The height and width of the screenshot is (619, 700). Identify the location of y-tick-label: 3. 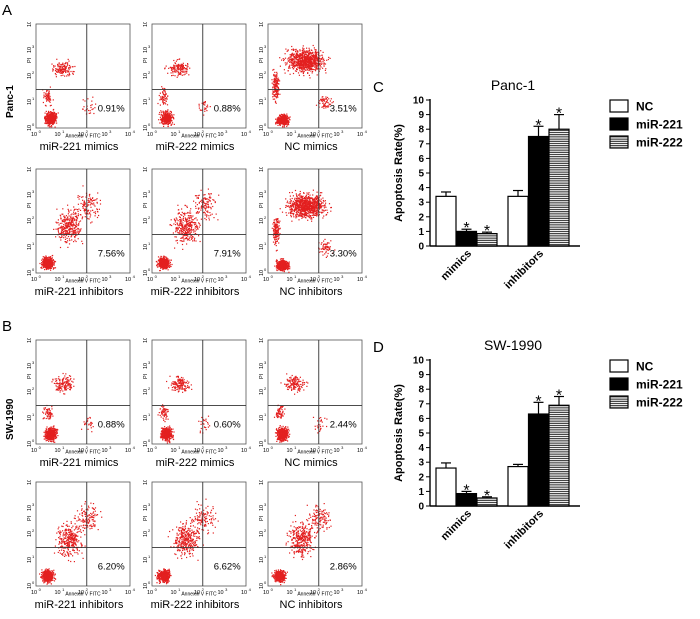
(421, 203).